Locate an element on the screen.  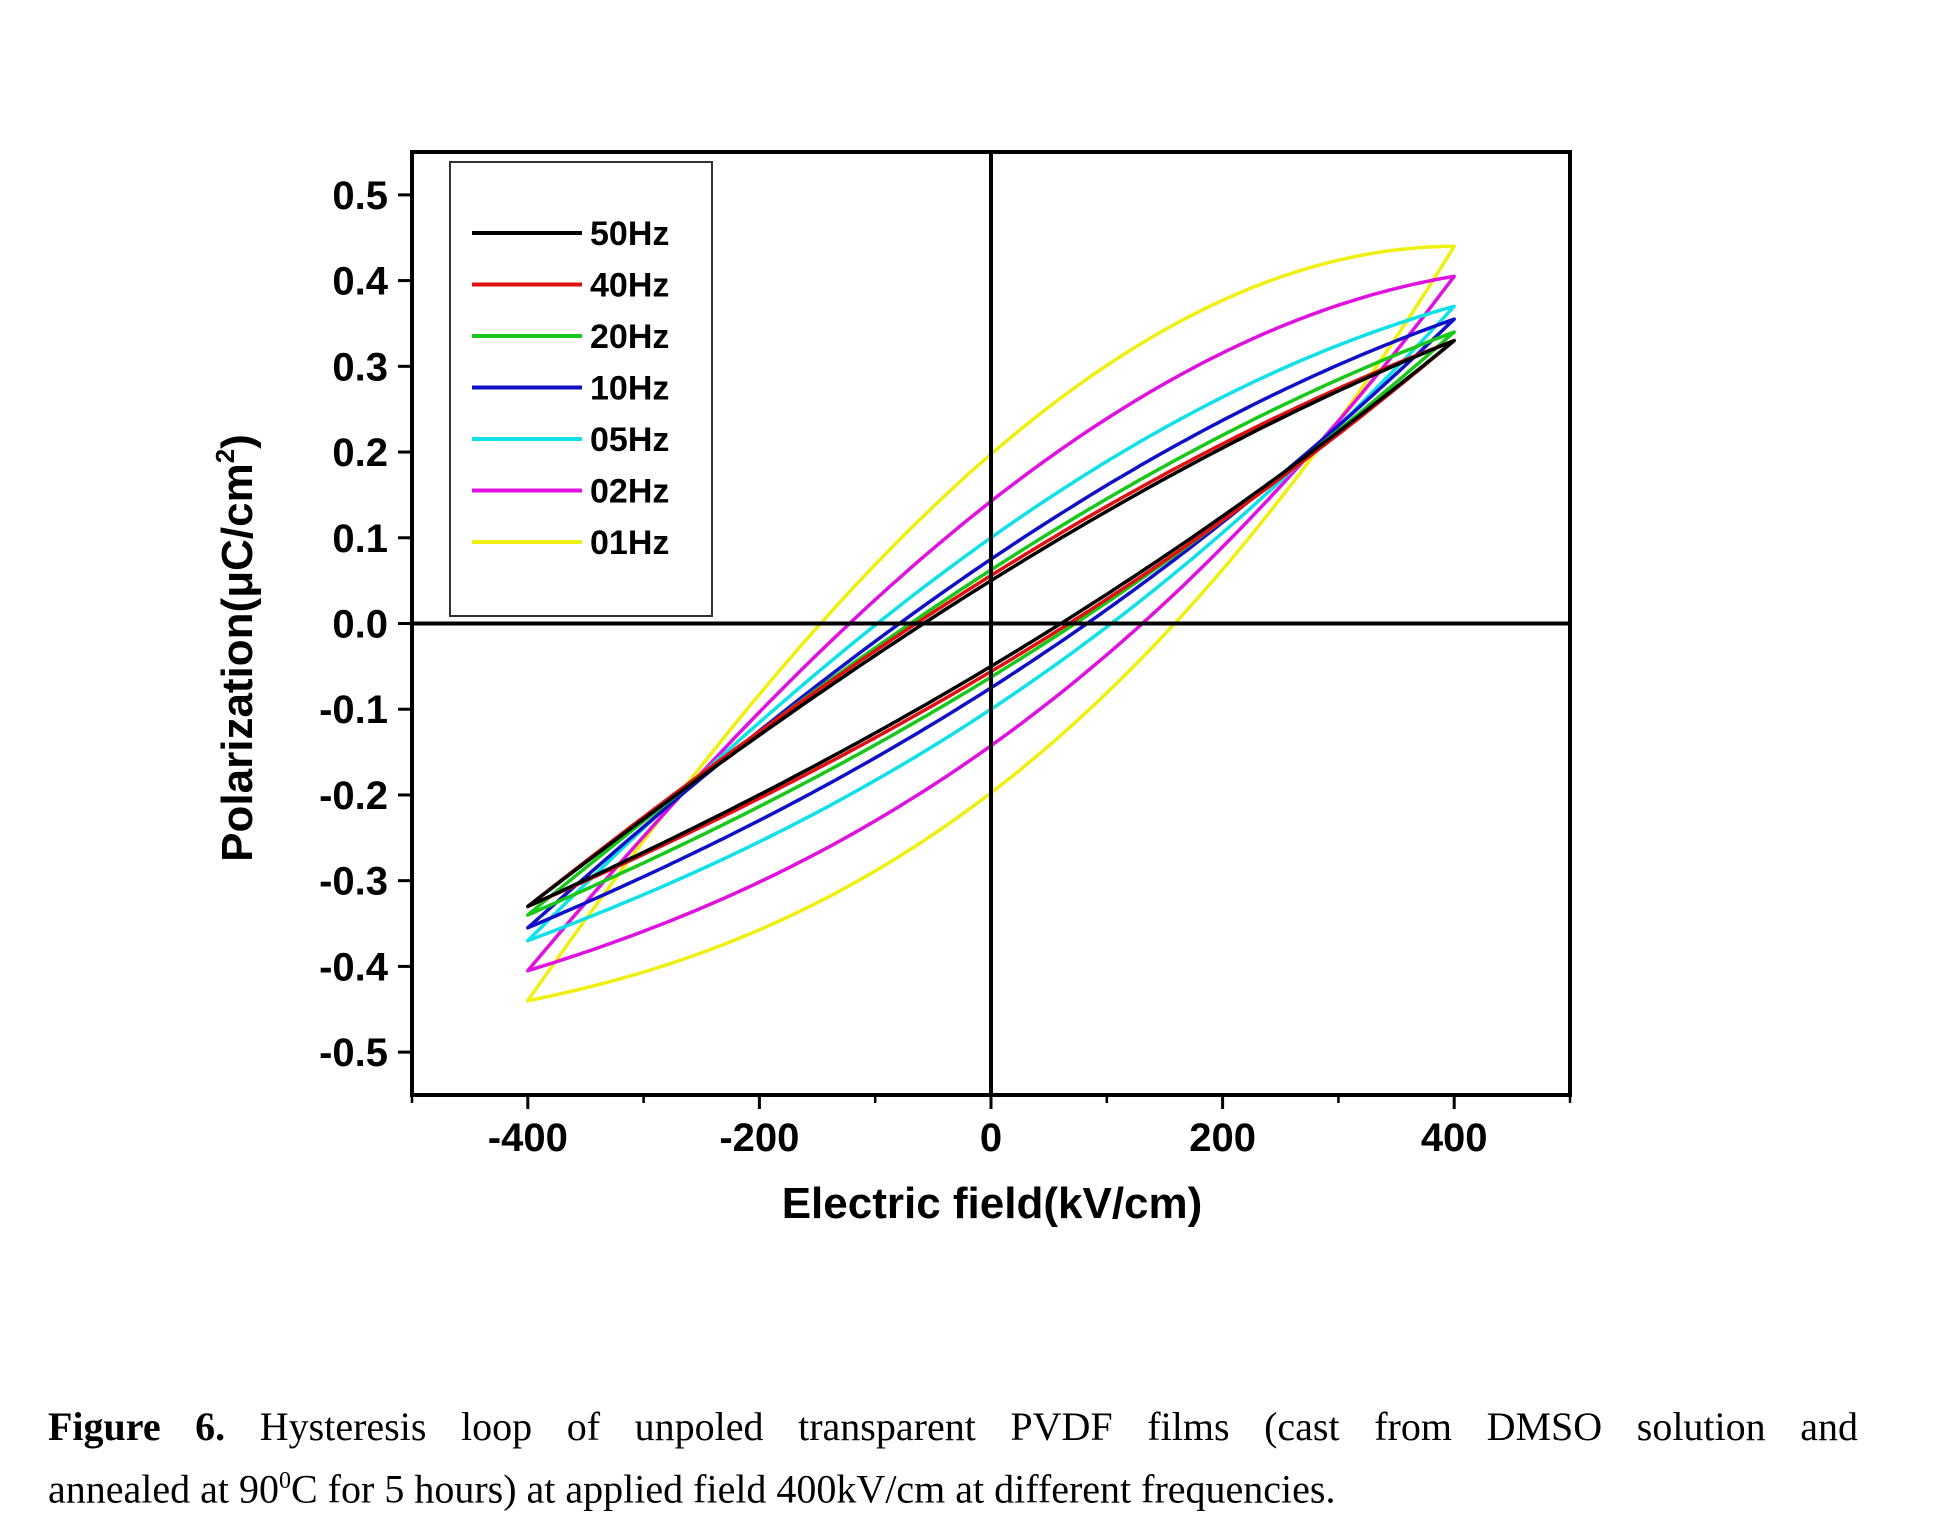
y-tick-label: 0.1 is located at coordinates (360, 539).